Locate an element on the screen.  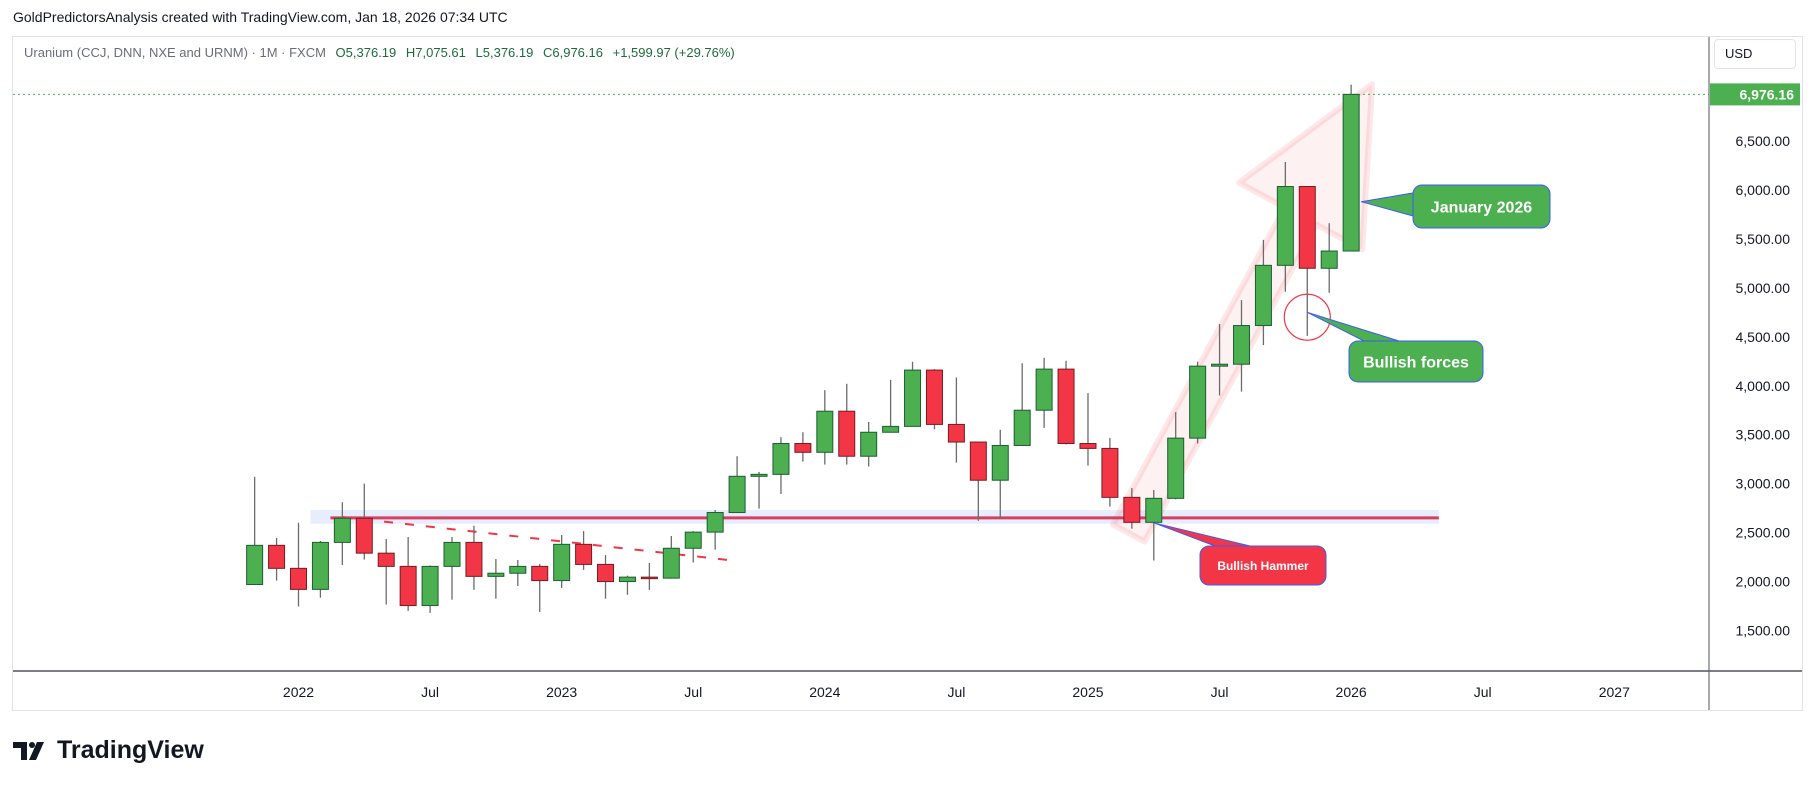
legend-high: H7,075.61 is located at coordinates (435, 52).